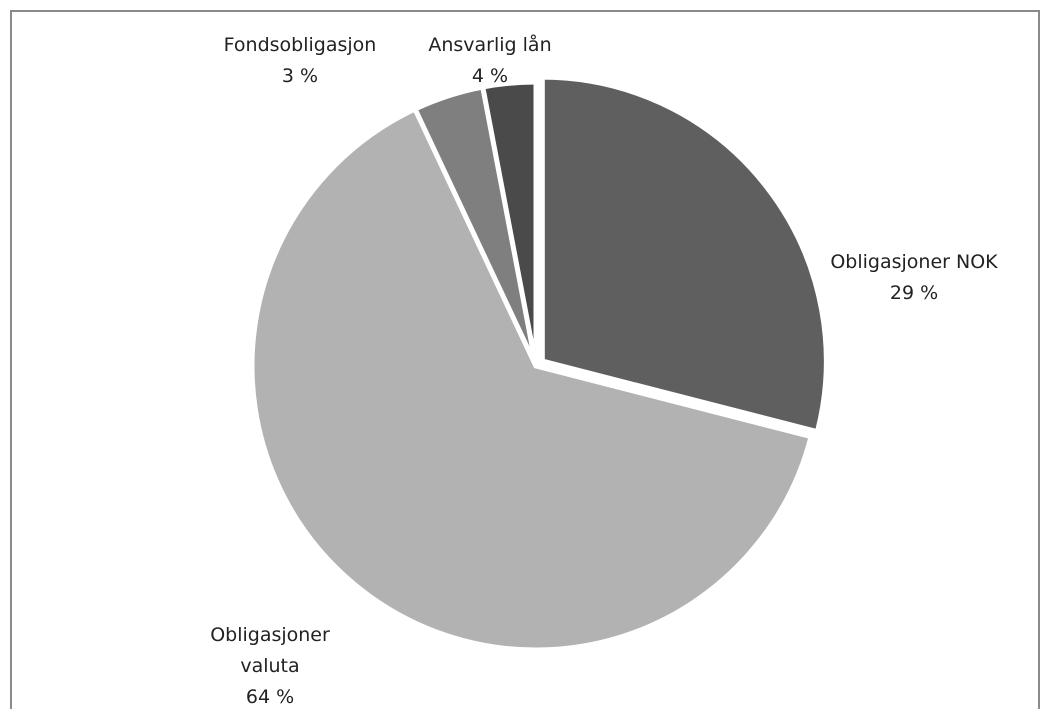 The height and width of the screenshot is (713, 1049). What do you see at coordinates (300, 76) in the screenshot?
I see `slice-value: 3 %` at bounding box center [300, 76].